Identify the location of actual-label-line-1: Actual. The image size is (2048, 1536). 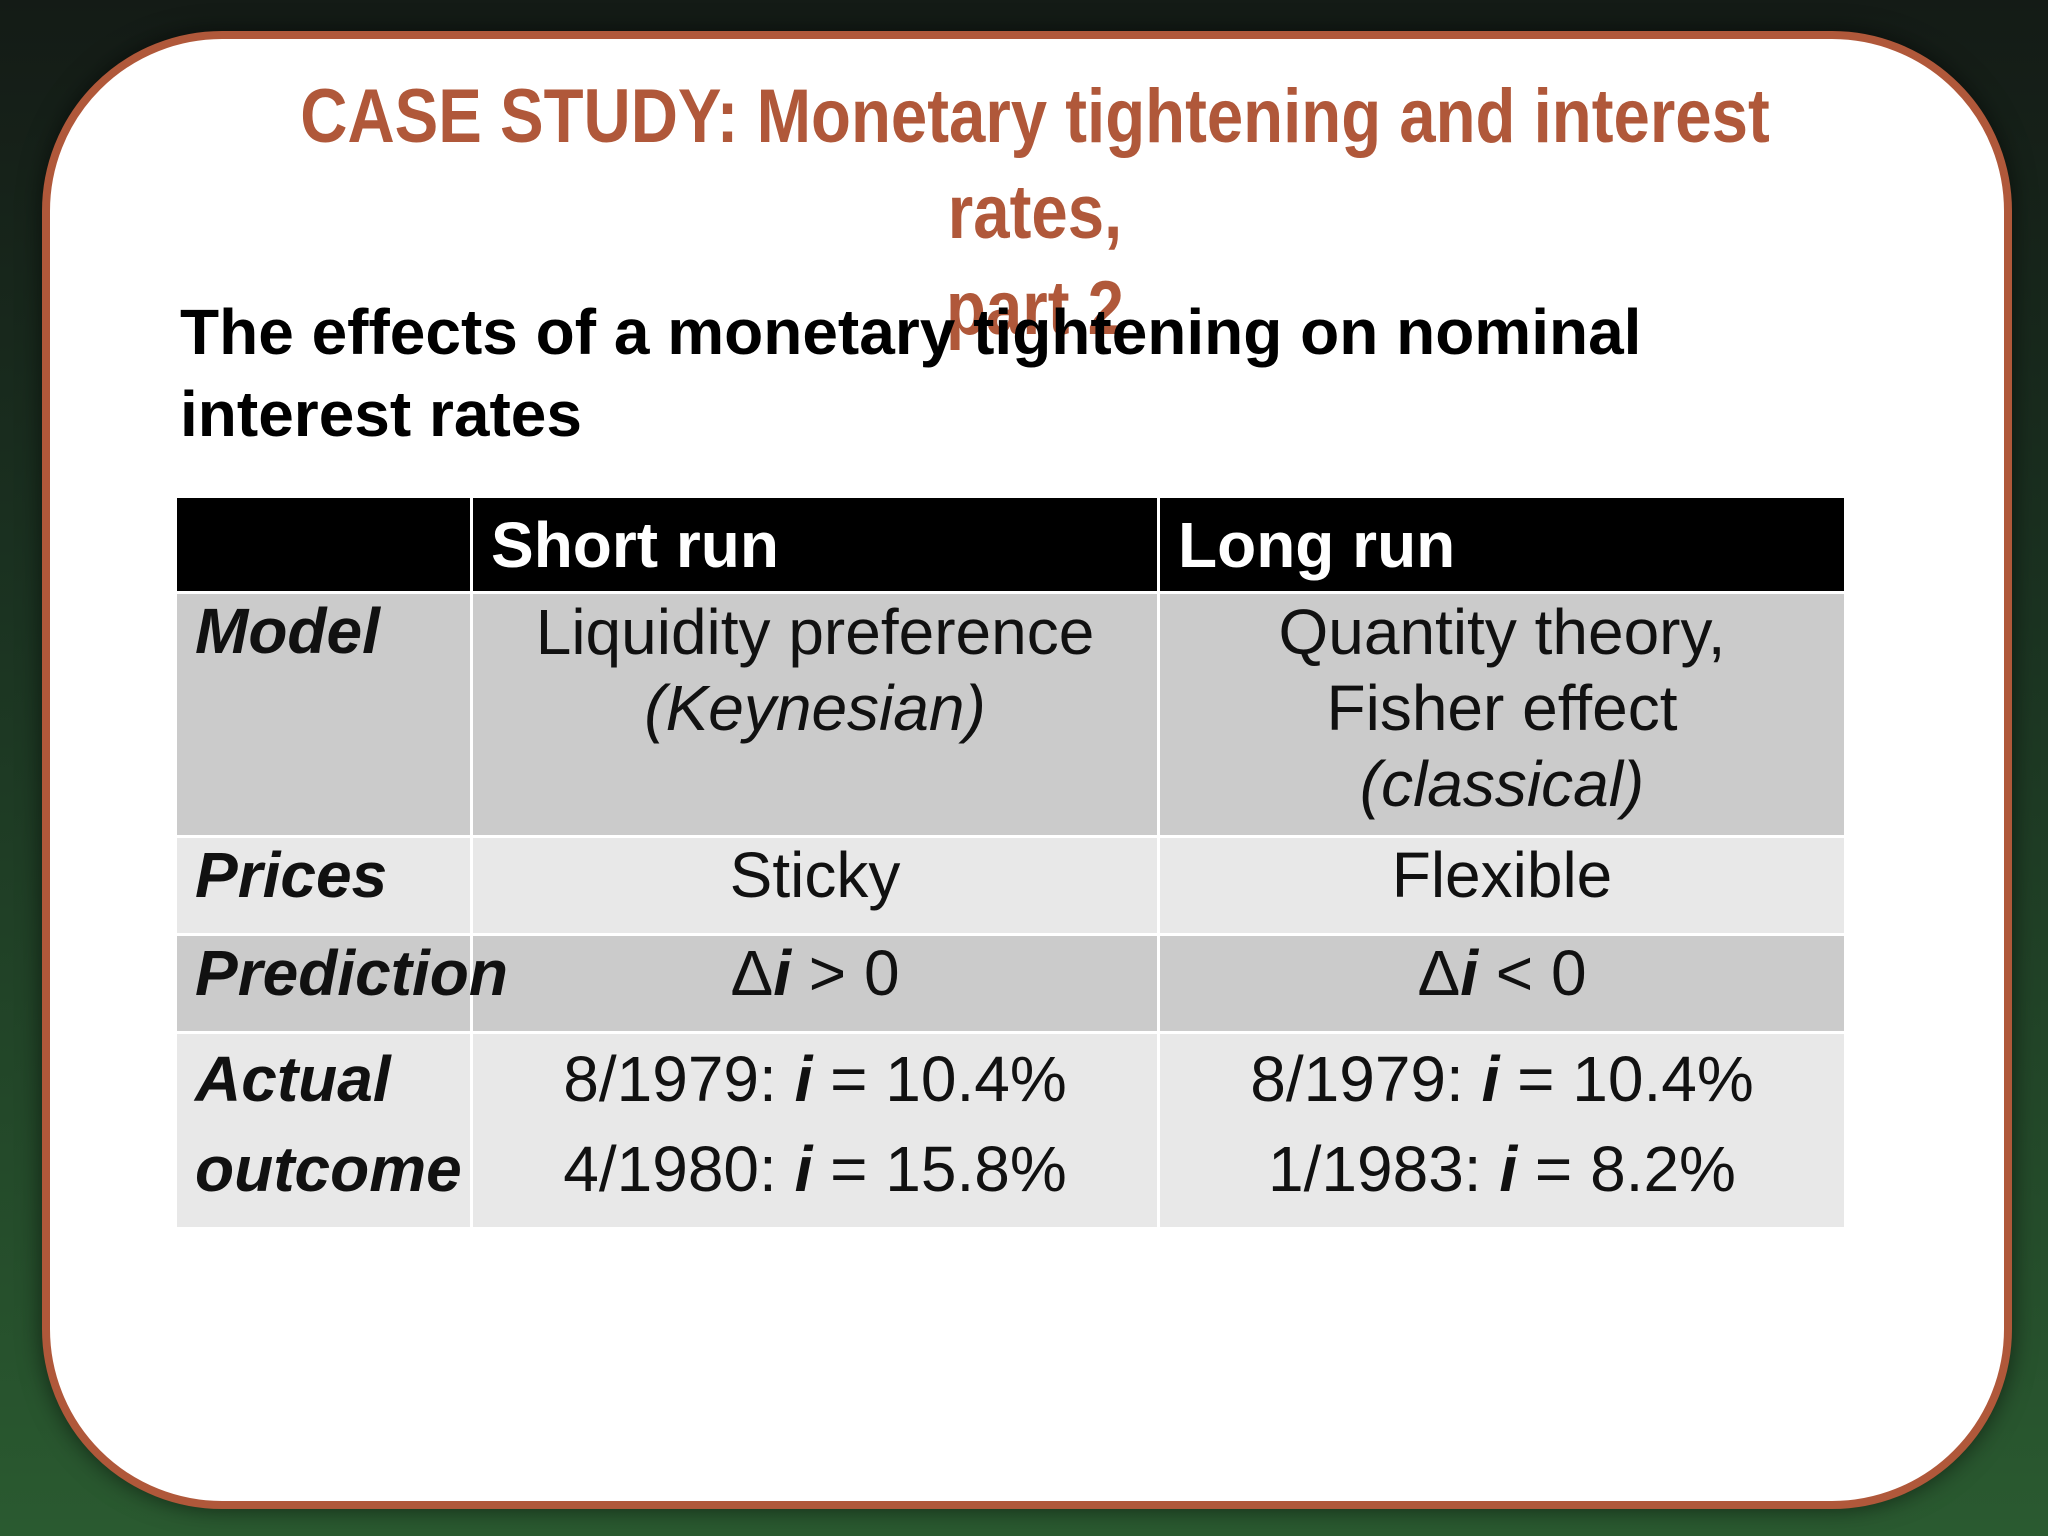
(293, 1079).